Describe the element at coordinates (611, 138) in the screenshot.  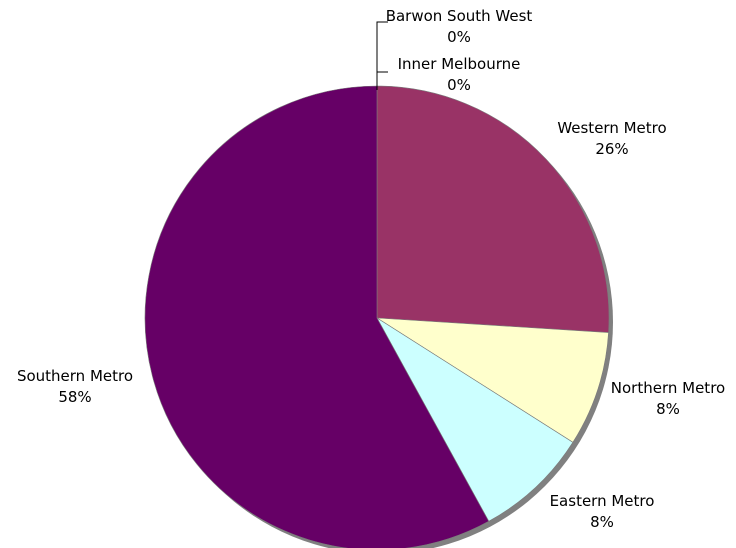
I see `slice-label-western-metro: Western Metro 26%` at that location.